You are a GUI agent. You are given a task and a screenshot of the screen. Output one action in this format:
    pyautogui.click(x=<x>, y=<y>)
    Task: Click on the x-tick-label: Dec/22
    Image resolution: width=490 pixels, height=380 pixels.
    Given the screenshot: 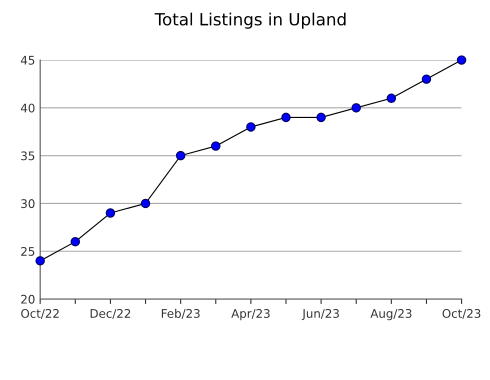 What is the action you would take?
    pyautogui.click(x=110, y=313)
    